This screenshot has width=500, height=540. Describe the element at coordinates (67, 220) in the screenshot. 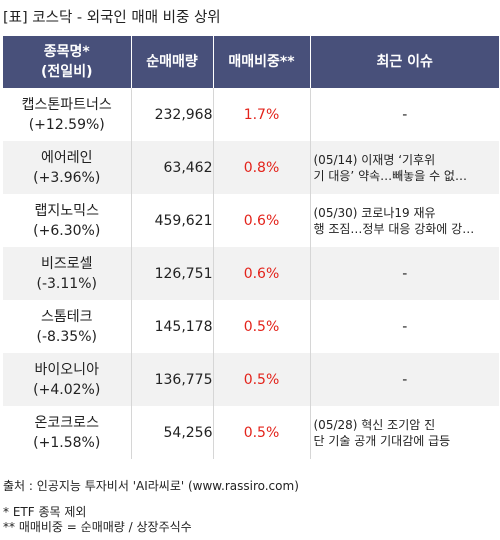

I see `stock-name-cell: 랩지노믹스 (+6.30%)` at that location.